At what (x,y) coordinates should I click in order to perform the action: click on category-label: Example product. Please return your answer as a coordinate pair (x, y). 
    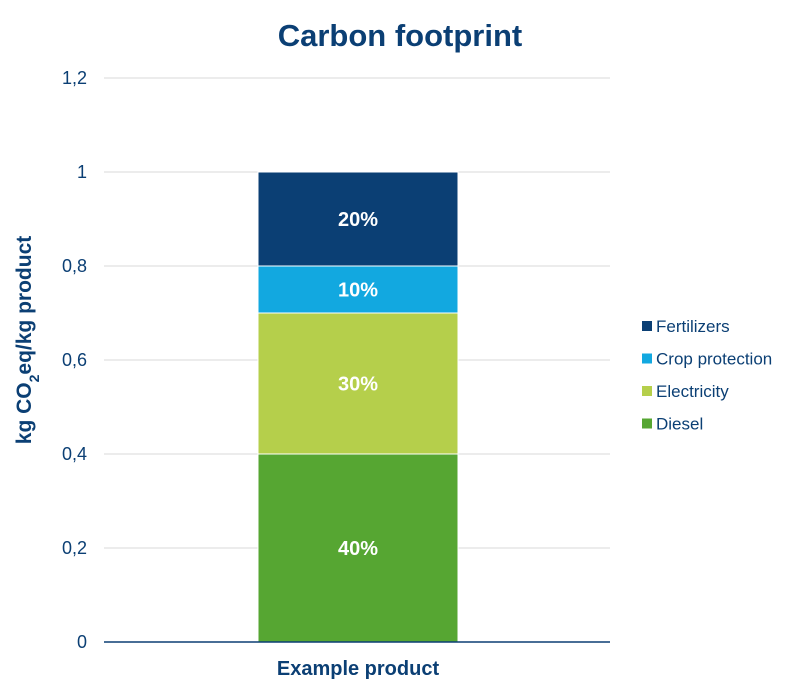
    Looking at the image, I should click on (358, 669).